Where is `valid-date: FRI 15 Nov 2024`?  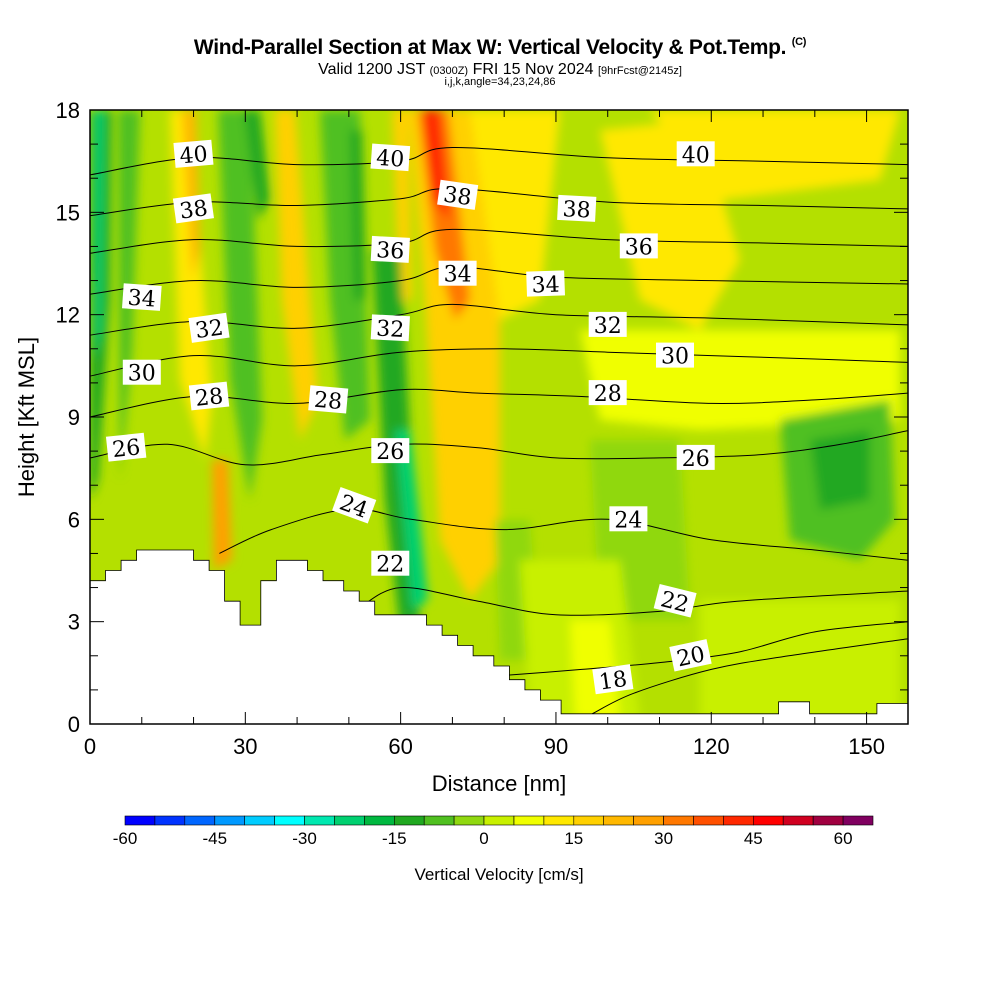
valid-date: FRI 15 Nov 2024 is located at coordinates (533, 69).